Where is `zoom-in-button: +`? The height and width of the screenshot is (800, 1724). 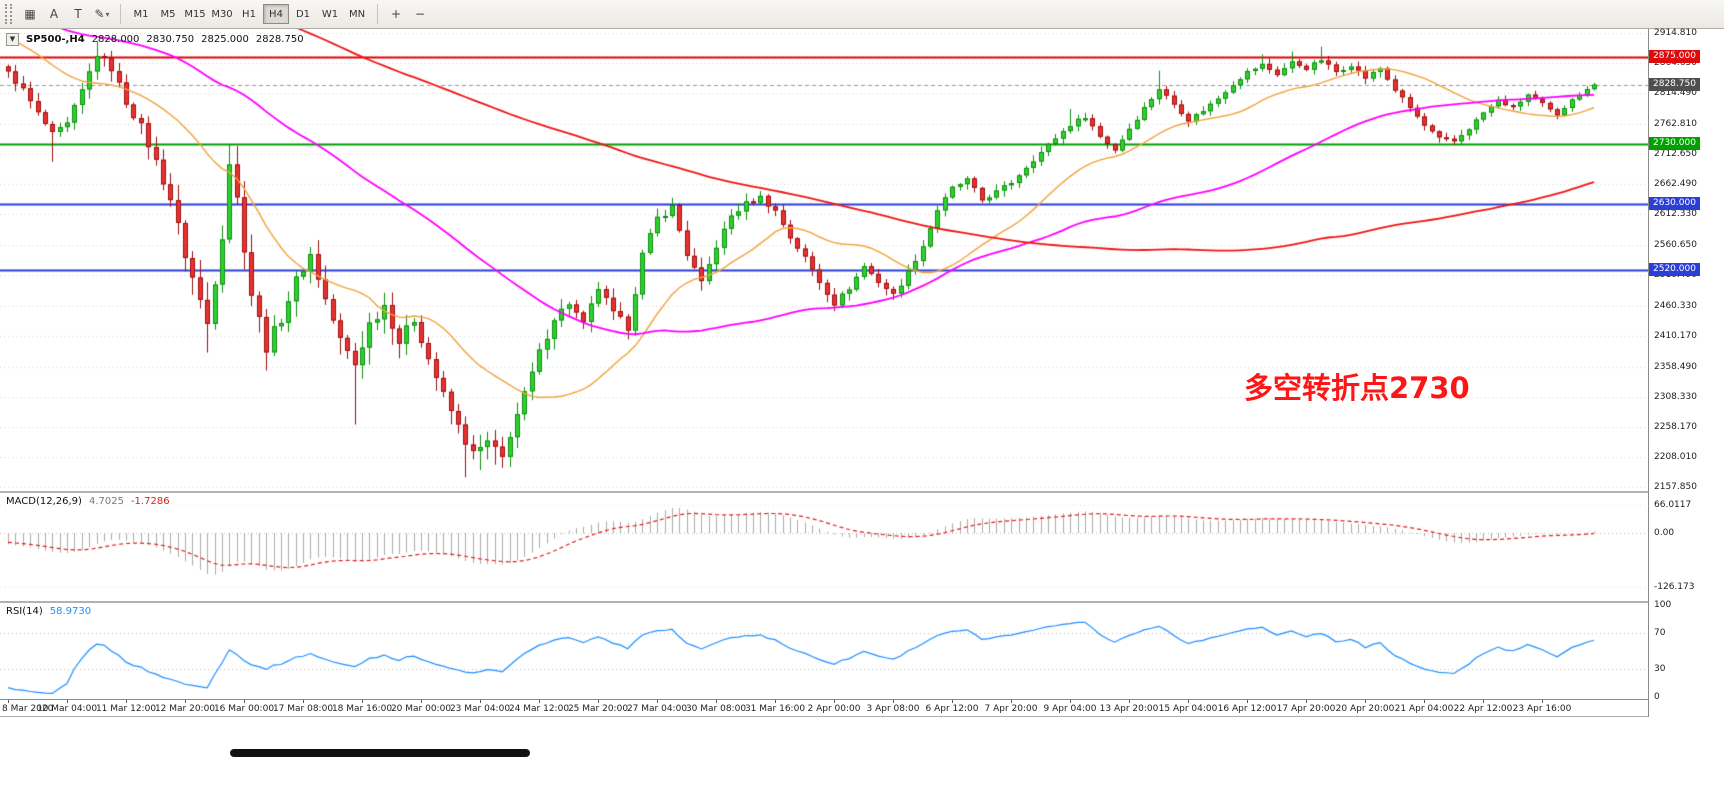
zoom-in-button: + is located at coordinates (396, 14).